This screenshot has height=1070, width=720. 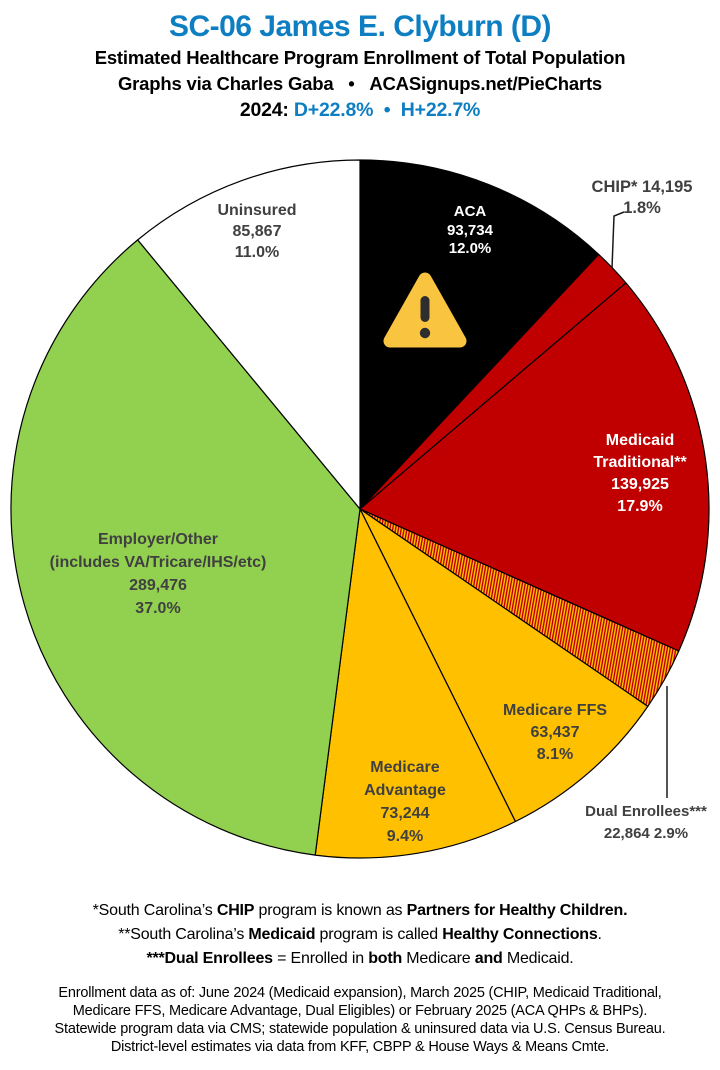 What do you see at coordinates (517, 910) in the screenshot?
I see `text-run: Partners for Healthy Children.` at bounding box center [517, 910].